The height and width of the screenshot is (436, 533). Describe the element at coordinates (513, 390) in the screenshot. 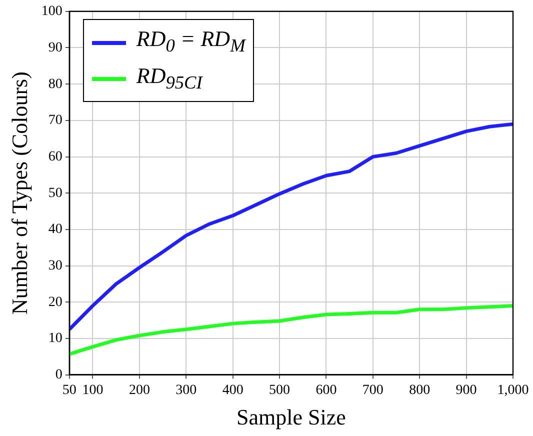

I see `x-tick-label: 1,000` at that location.